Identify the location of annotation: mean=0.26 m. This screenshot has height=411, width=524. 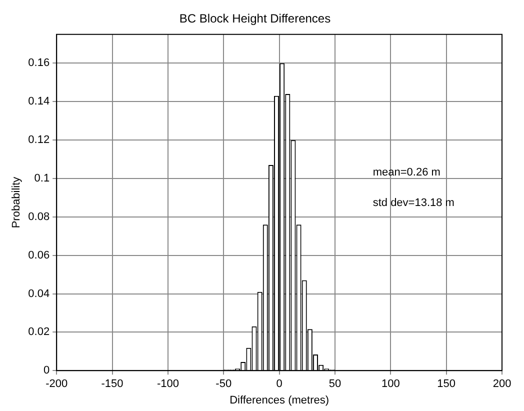
(406, 172).